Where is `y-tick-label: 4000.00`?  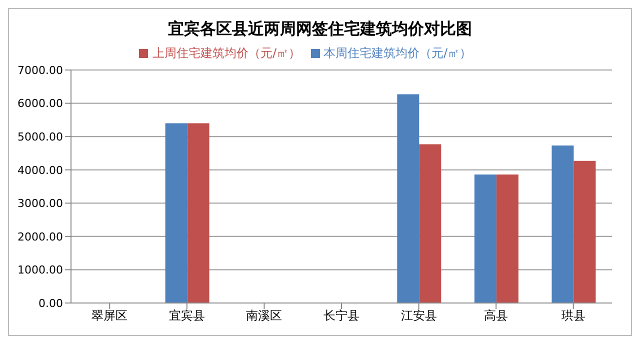 y-tick-label: 4000.00 is located at coordinates (40, 170).